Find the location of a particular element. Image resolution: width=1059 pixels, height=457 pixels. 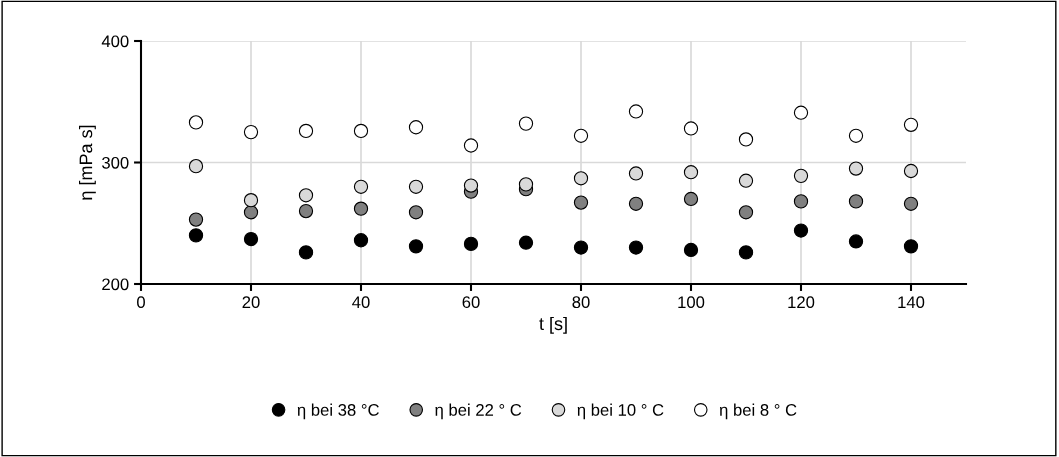

legend-label: η bei 10 ° C is located at coordinates (620, 411).